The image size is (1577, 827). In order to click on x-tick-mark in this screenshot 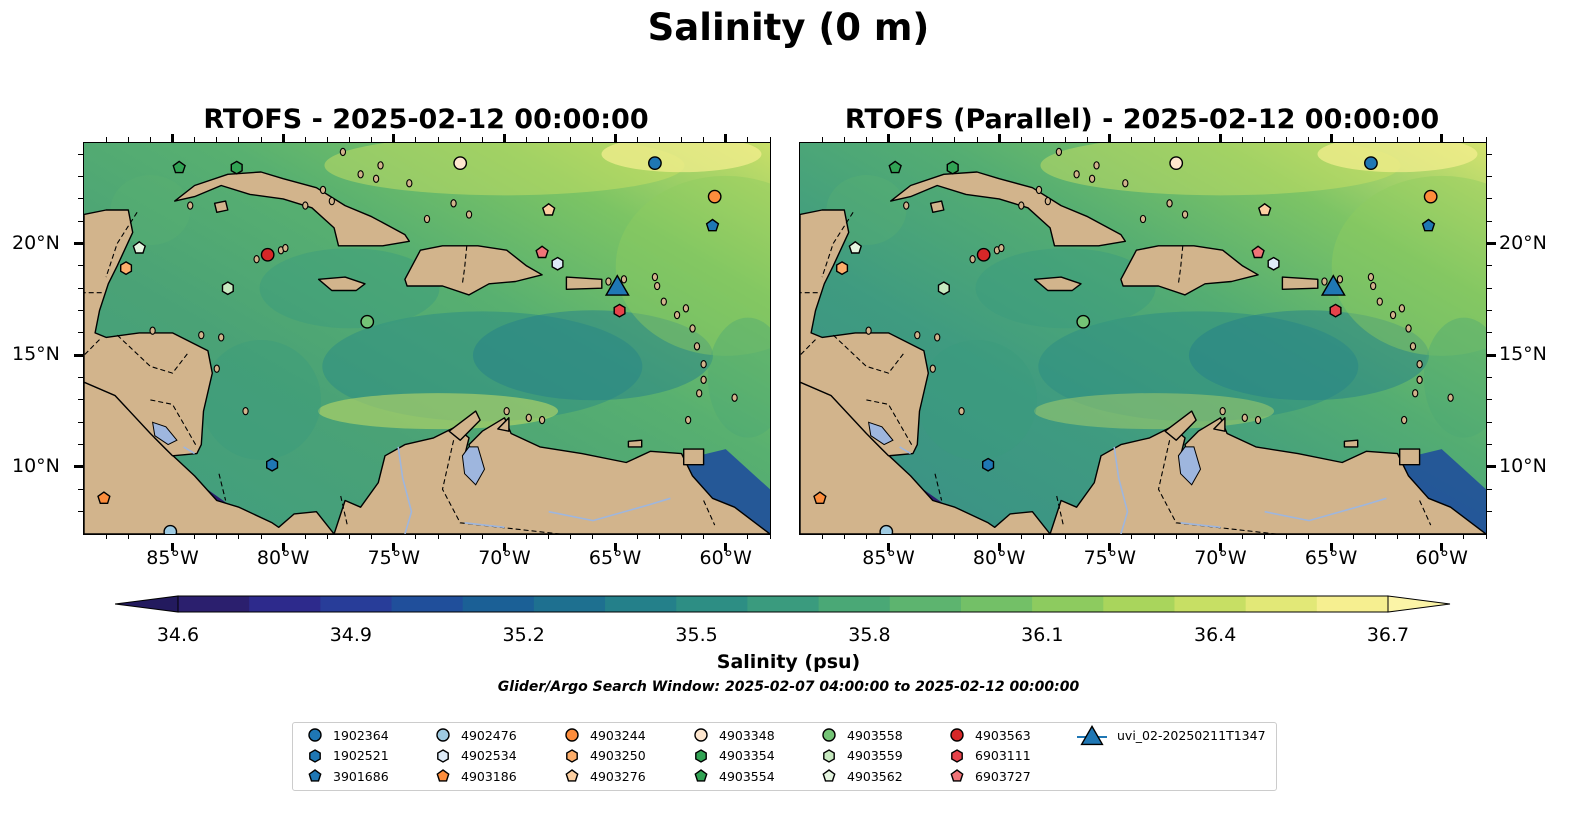, I will do `click(504, 547)`.